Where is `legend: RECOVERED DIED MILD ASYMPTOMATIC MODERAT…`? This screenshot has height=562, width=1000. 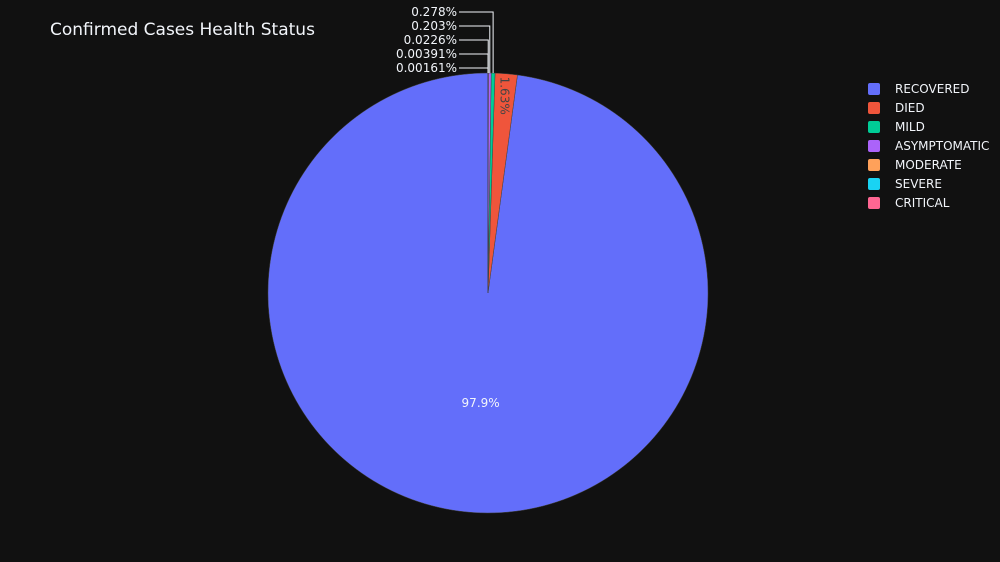 legend: RECOVERED DIED MILD ASYMPTOMATIC MODERAT… is located at coordinates (928, 145).